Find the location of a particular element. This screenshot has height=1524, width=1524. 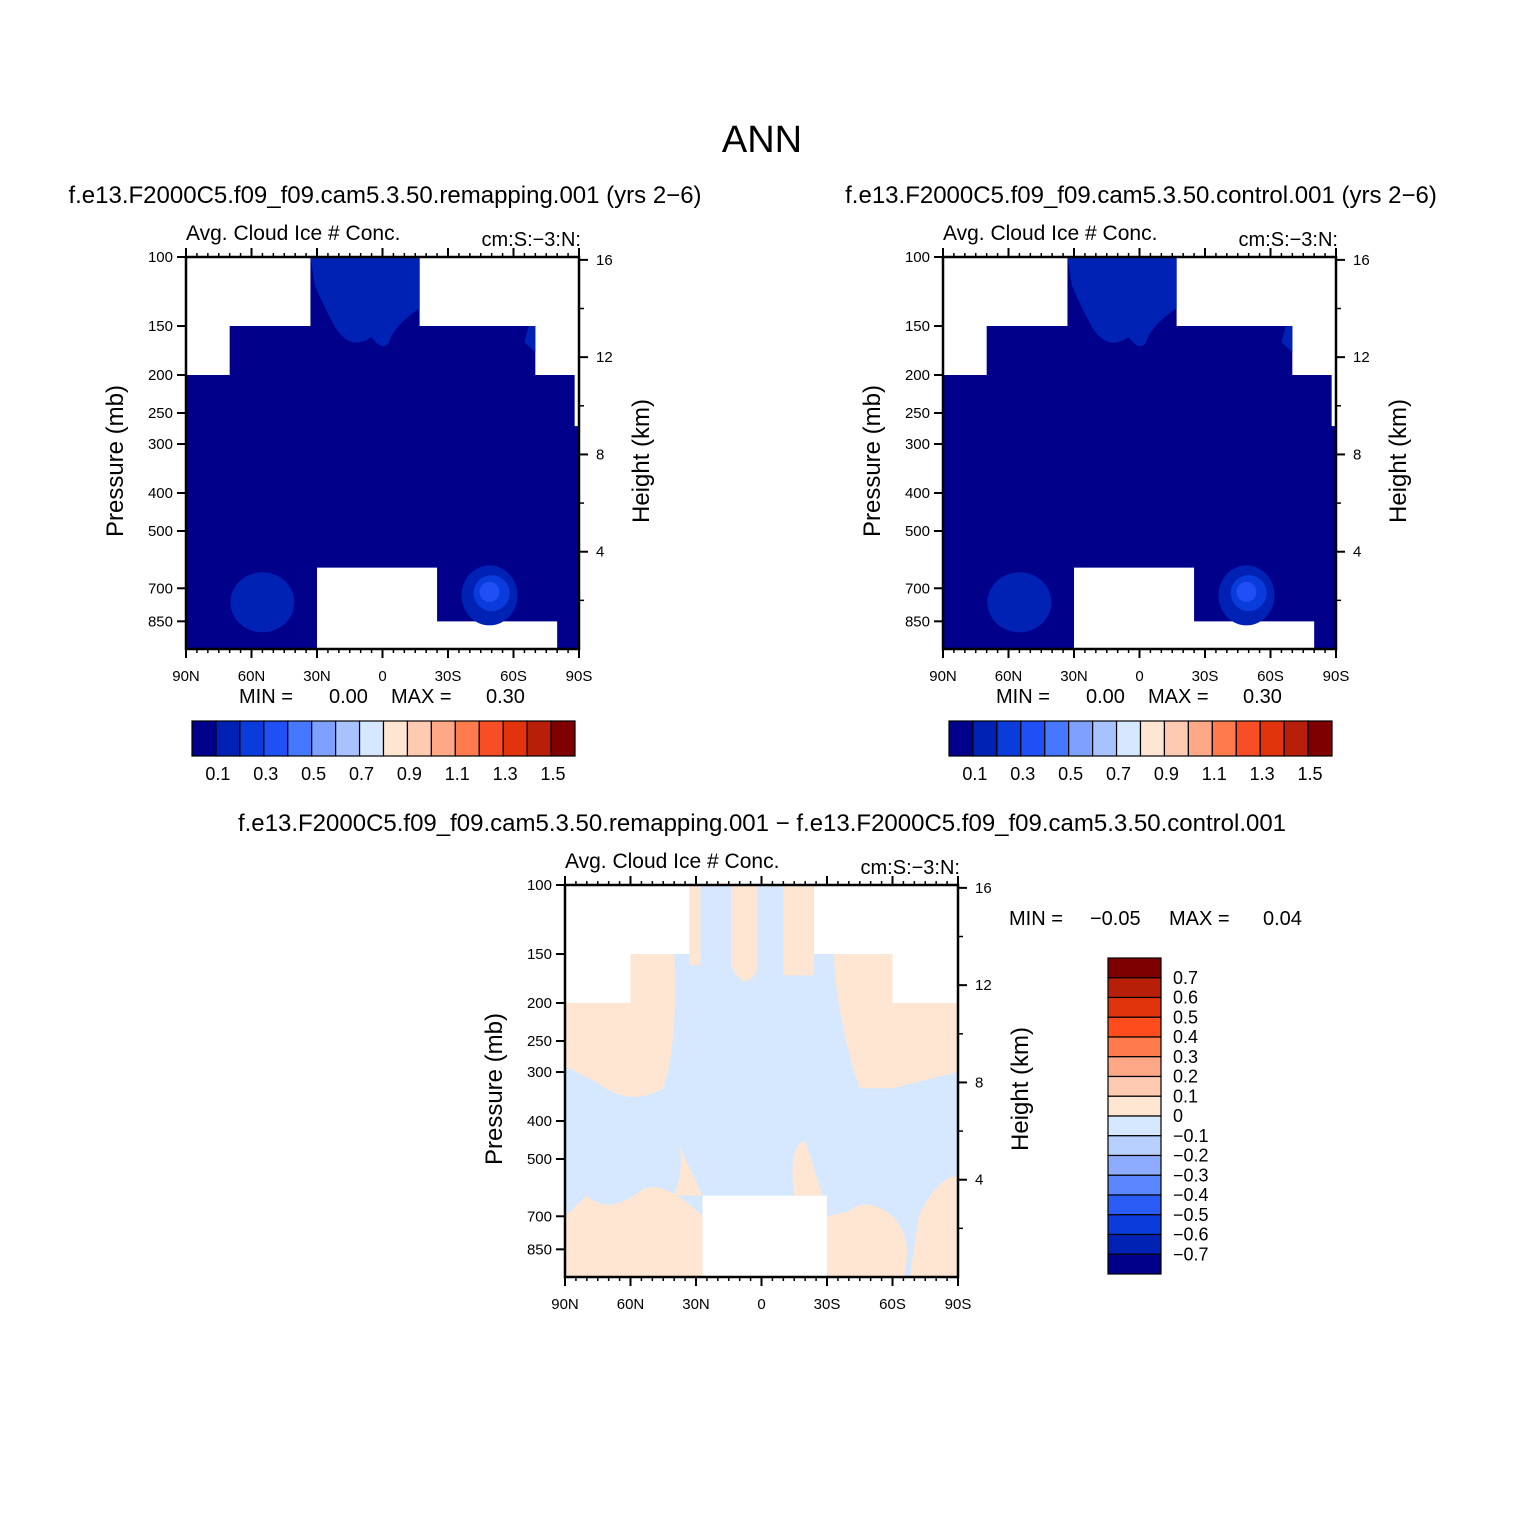

colorbar-label: 0.9 is located at coordinates (1166, 774).